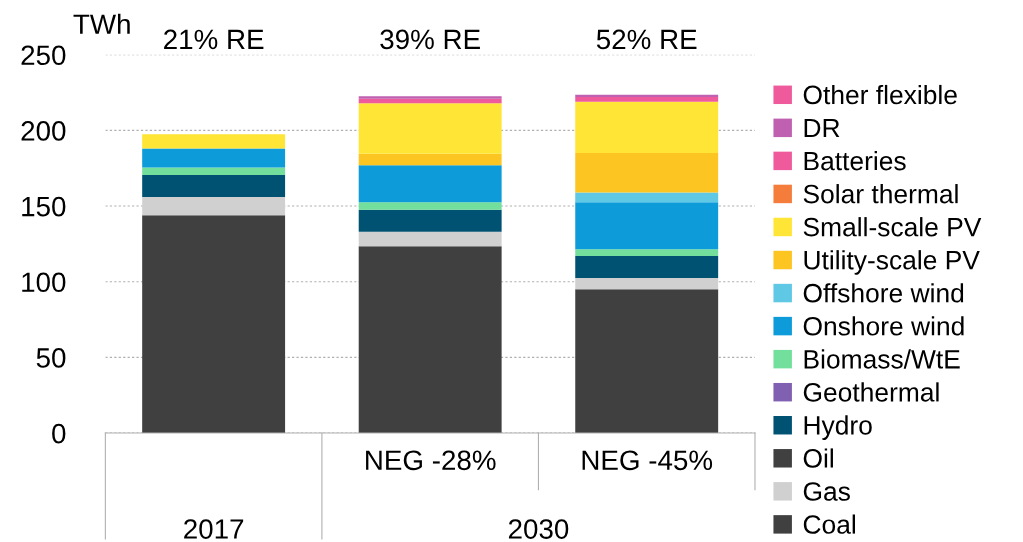 The width and height of the screenshot is (1023, 542). What do you see at coordinates (43, 55) in the screenshot?
I see `y-tick-label: 250` at bounding box center [43, 55].